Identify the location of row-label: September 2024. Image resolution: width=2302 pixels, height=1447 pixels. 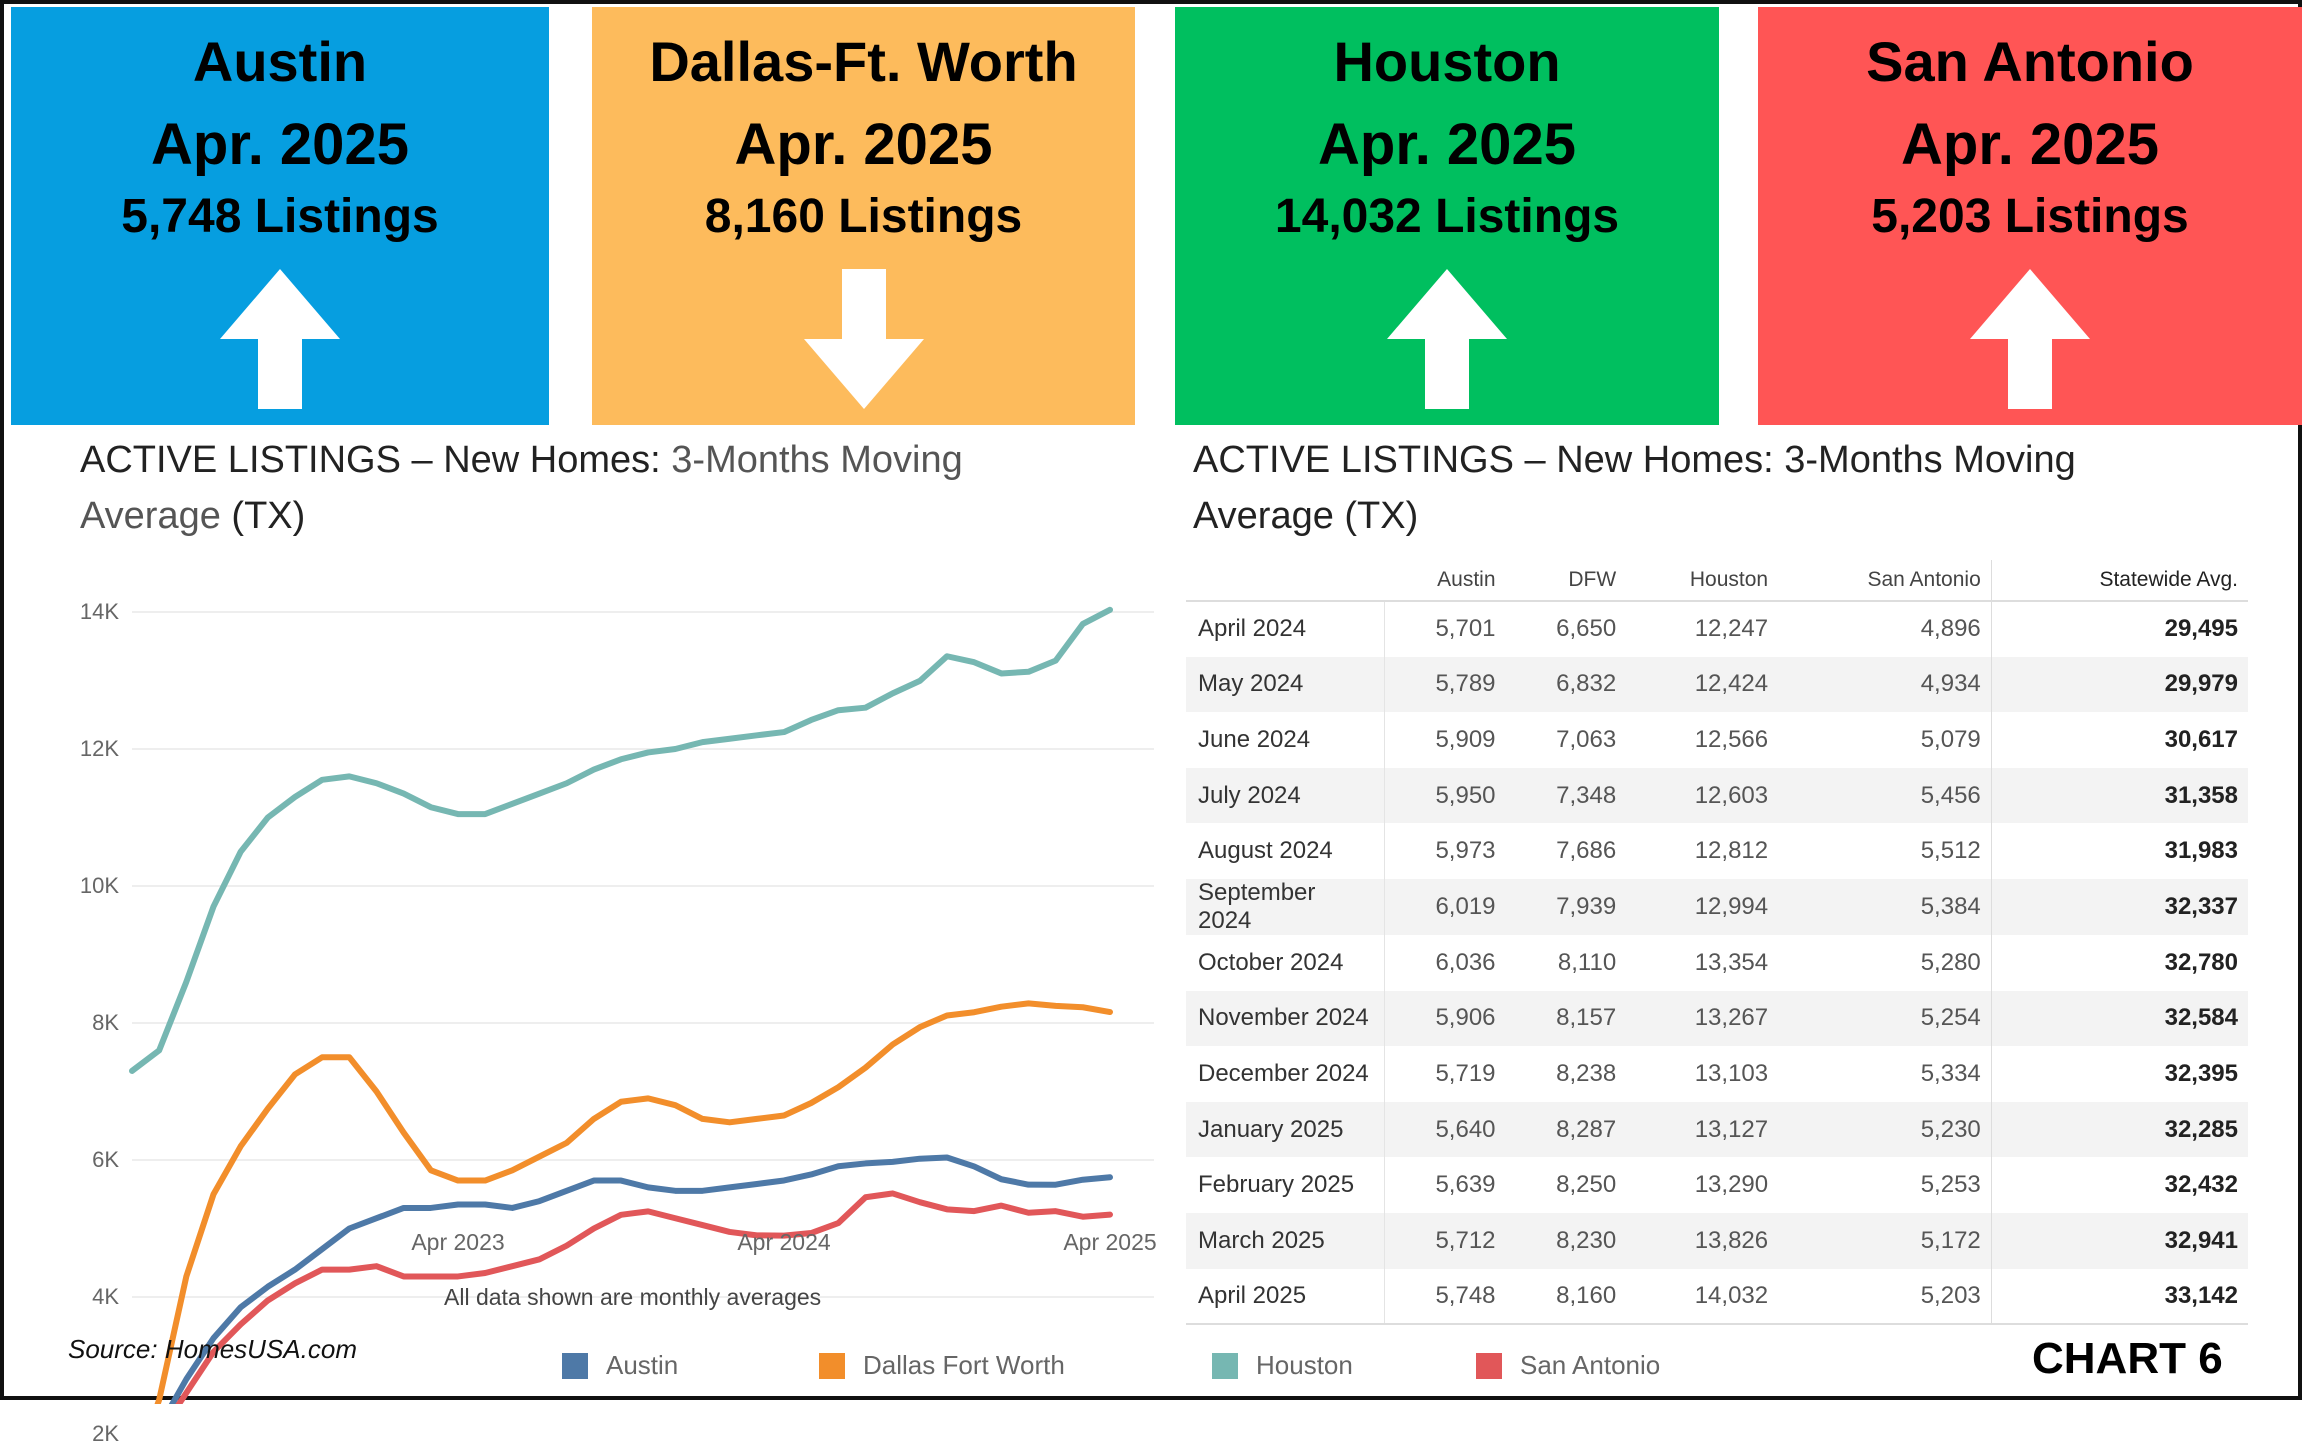
(1285, 906).